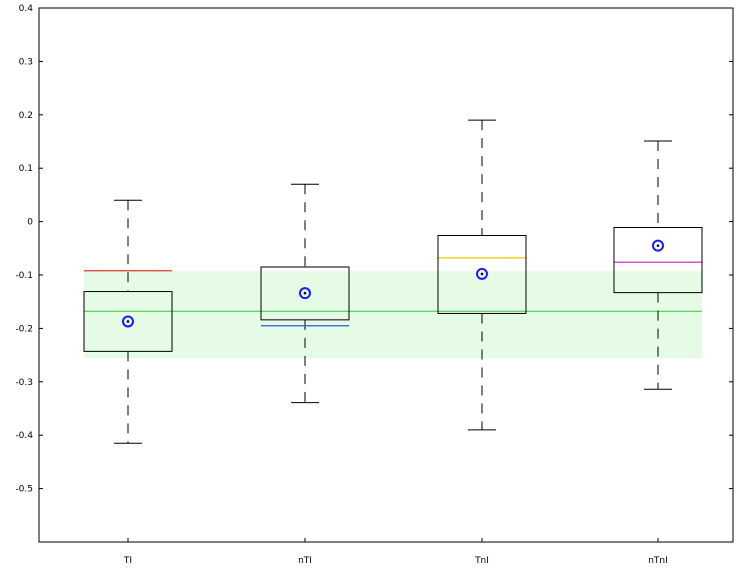 The width and height of the screenshot is (738, 571). What do you see at coordinates (24, 383) in the screenshot?
I see `y-tick-label: -0.3` at bounding box center [24, 383].